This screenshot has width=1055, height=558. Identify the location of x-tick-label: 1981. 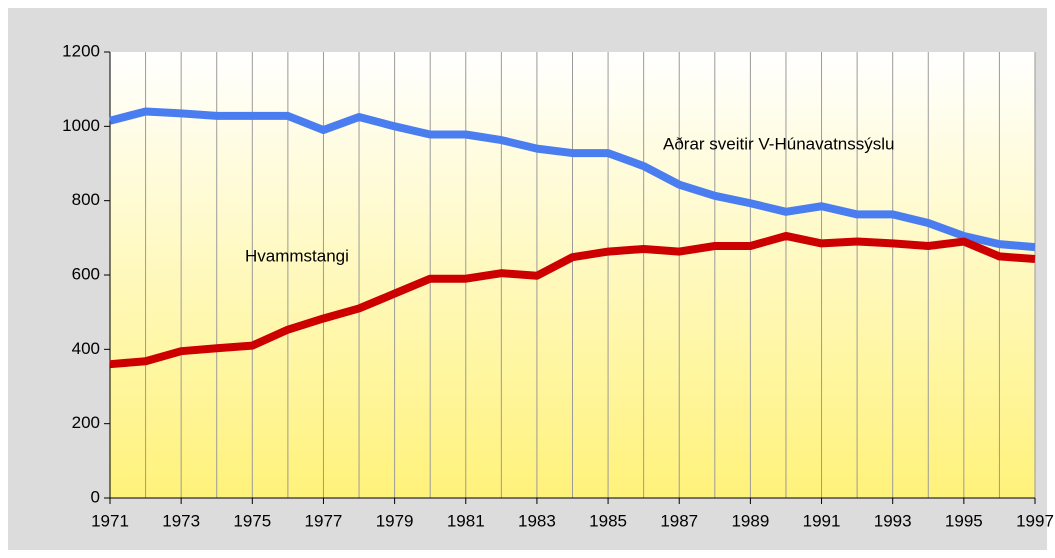
(466, 520).